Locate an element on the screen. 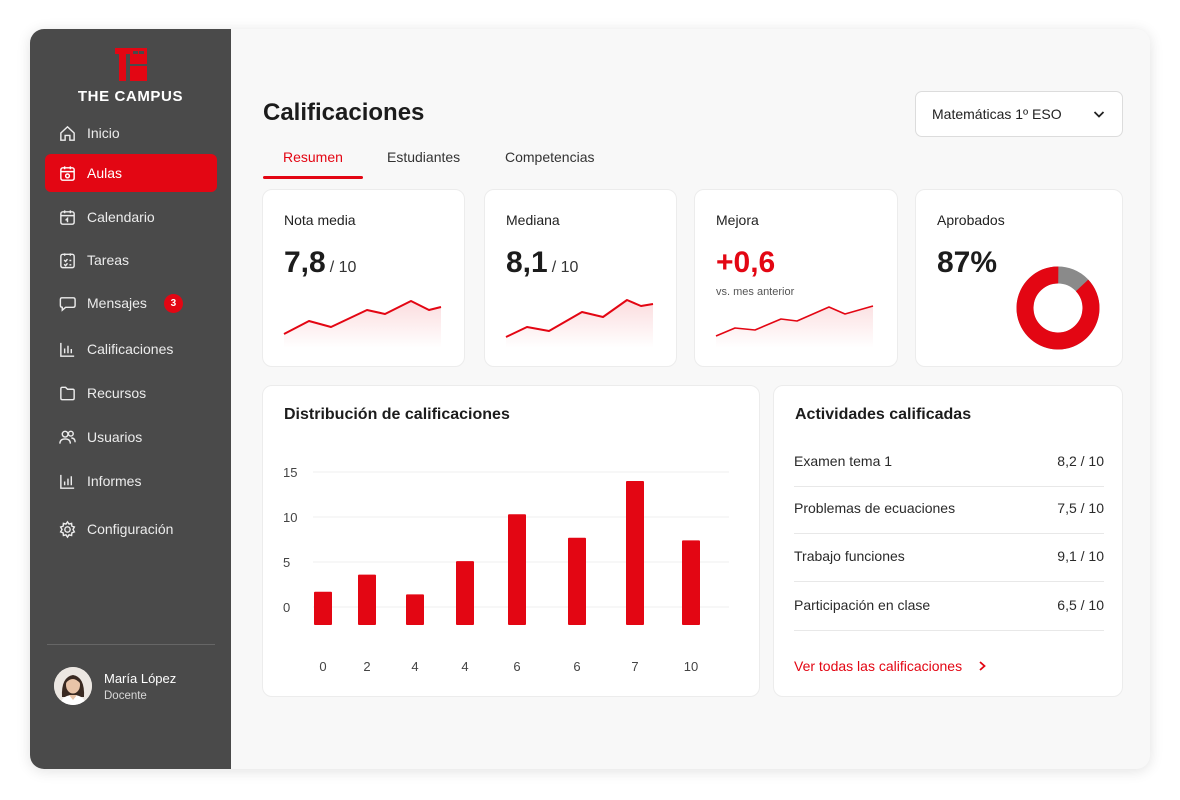  kpi-card-nota-media: Nota media 7,8/ 10 is located at coordinates (363, 278).